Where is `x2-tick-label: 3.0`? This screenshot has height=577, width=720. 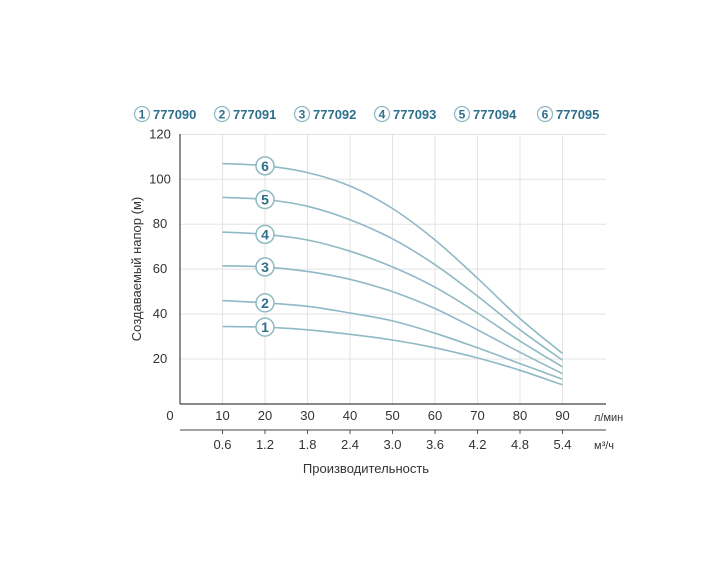
x2-tick-label: 3.0 is located at coordinates (392, 444).